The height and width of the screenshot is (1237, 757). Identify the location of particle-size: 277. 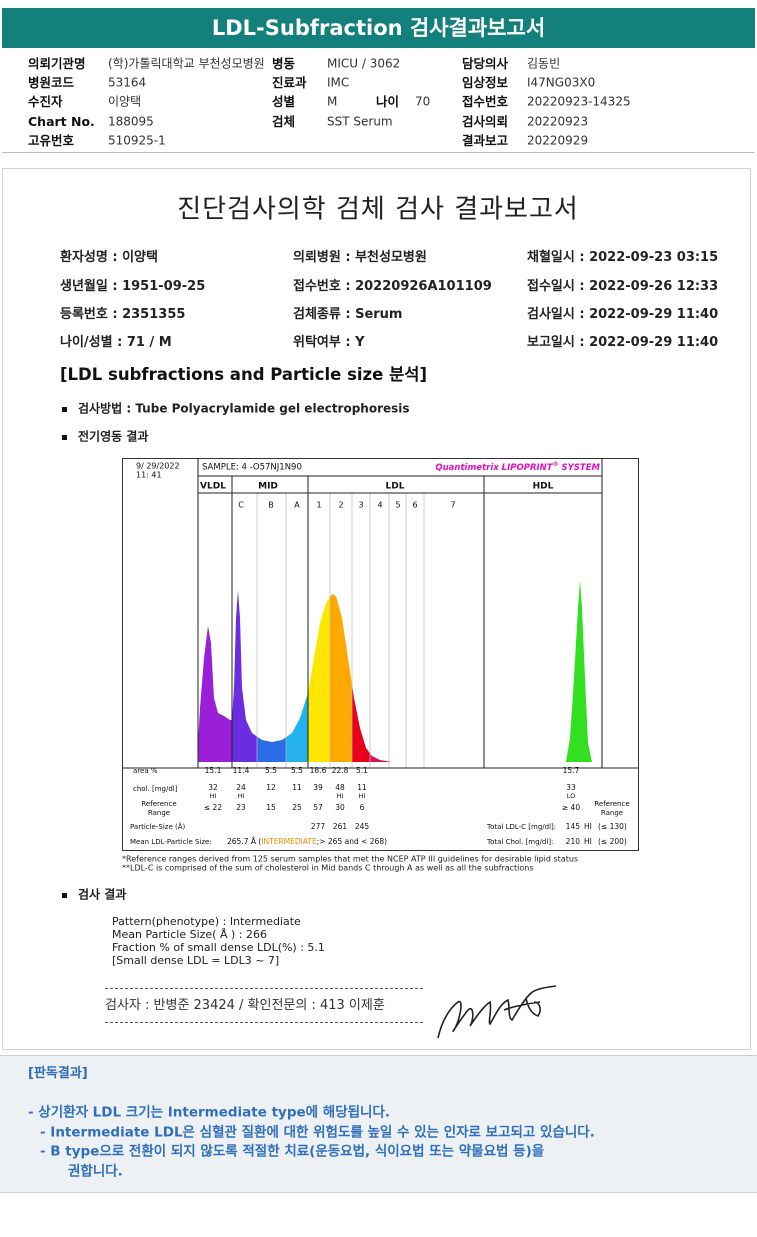
(318, 826).